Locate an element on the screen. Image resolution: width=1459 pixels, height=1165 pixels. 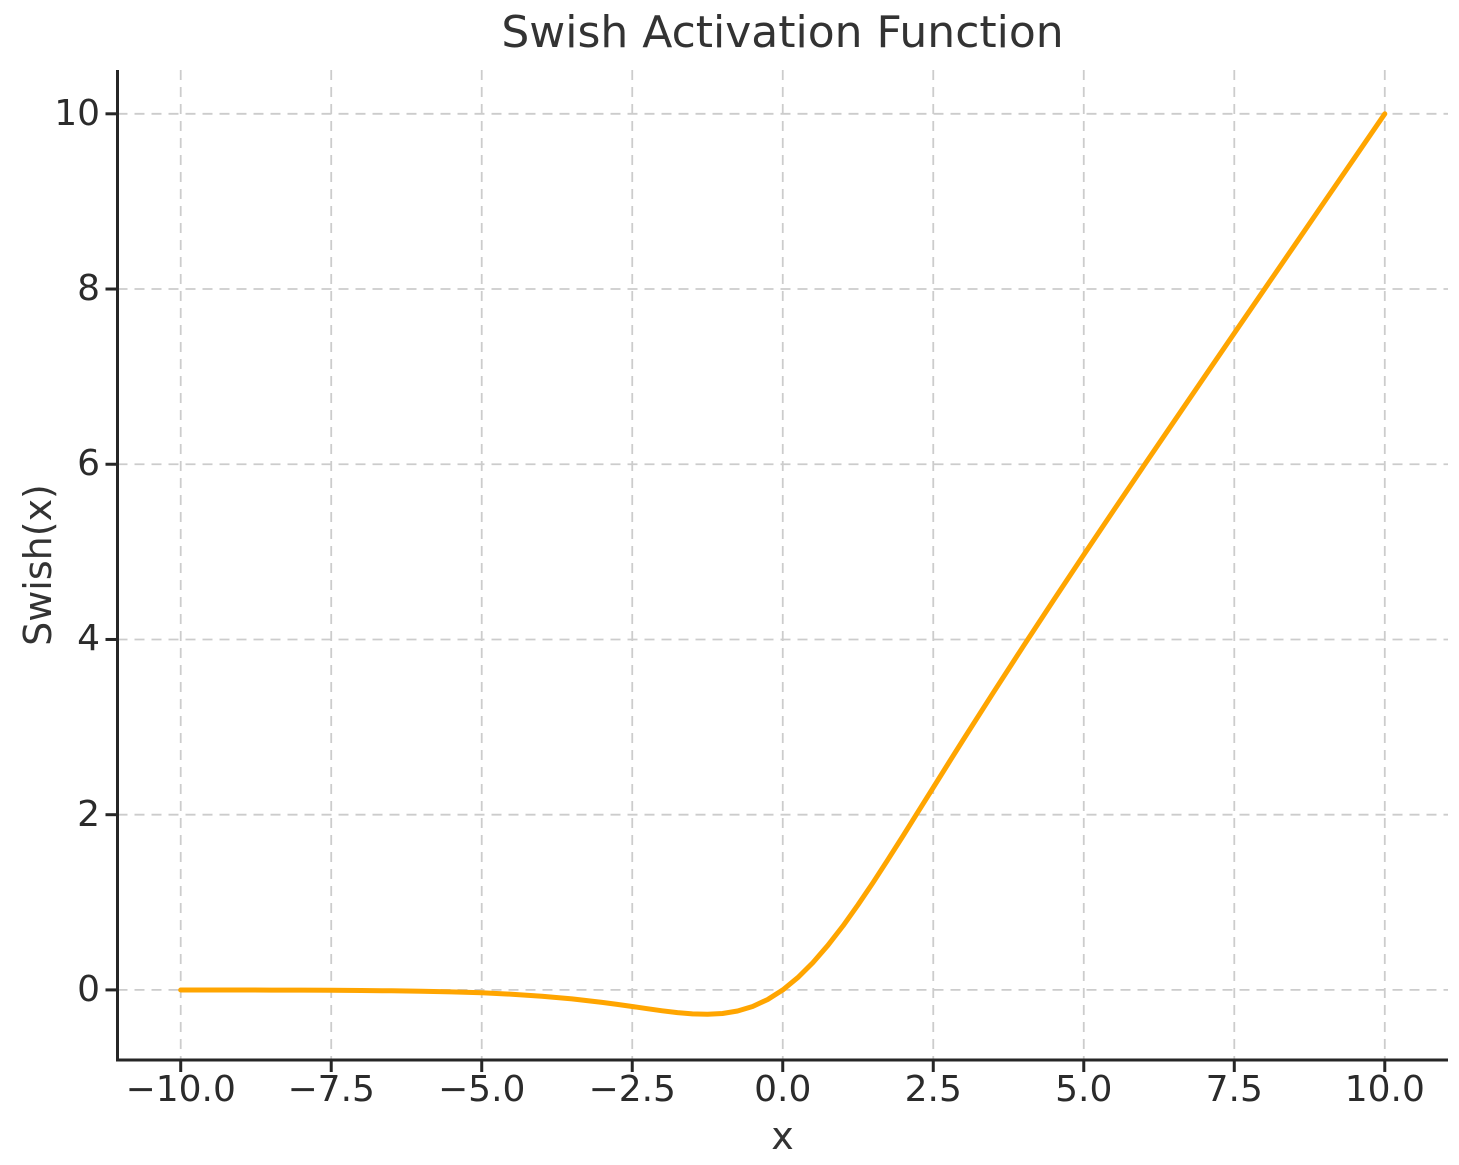
y-tick-label: 0 is located at coordinates (88, 990).